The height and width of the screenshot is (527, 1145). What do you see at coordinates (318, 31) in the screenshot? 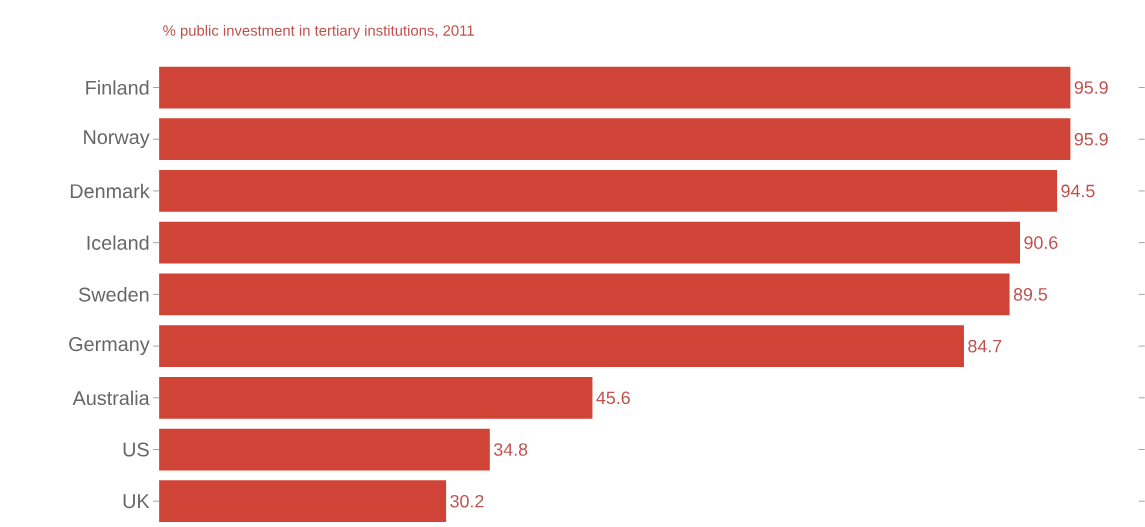
I see `chart-subtitle: % public investment in tertiary institutions, 2011` at bounding box center [318, 31].